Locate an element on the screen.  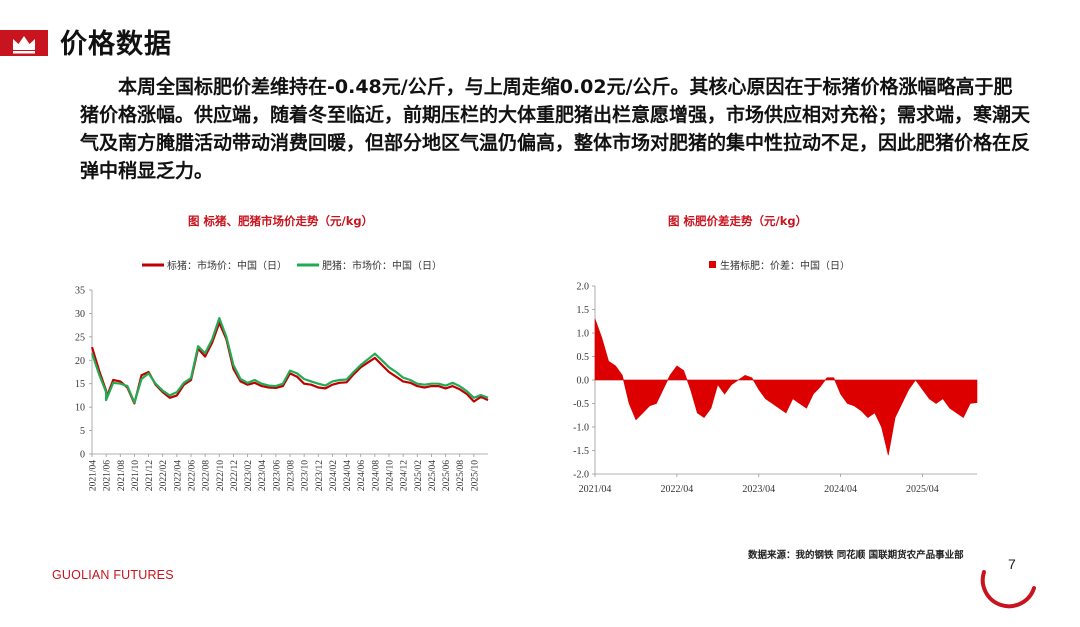
y-tick-label-0: 0 is located at coordinates (82, 455).